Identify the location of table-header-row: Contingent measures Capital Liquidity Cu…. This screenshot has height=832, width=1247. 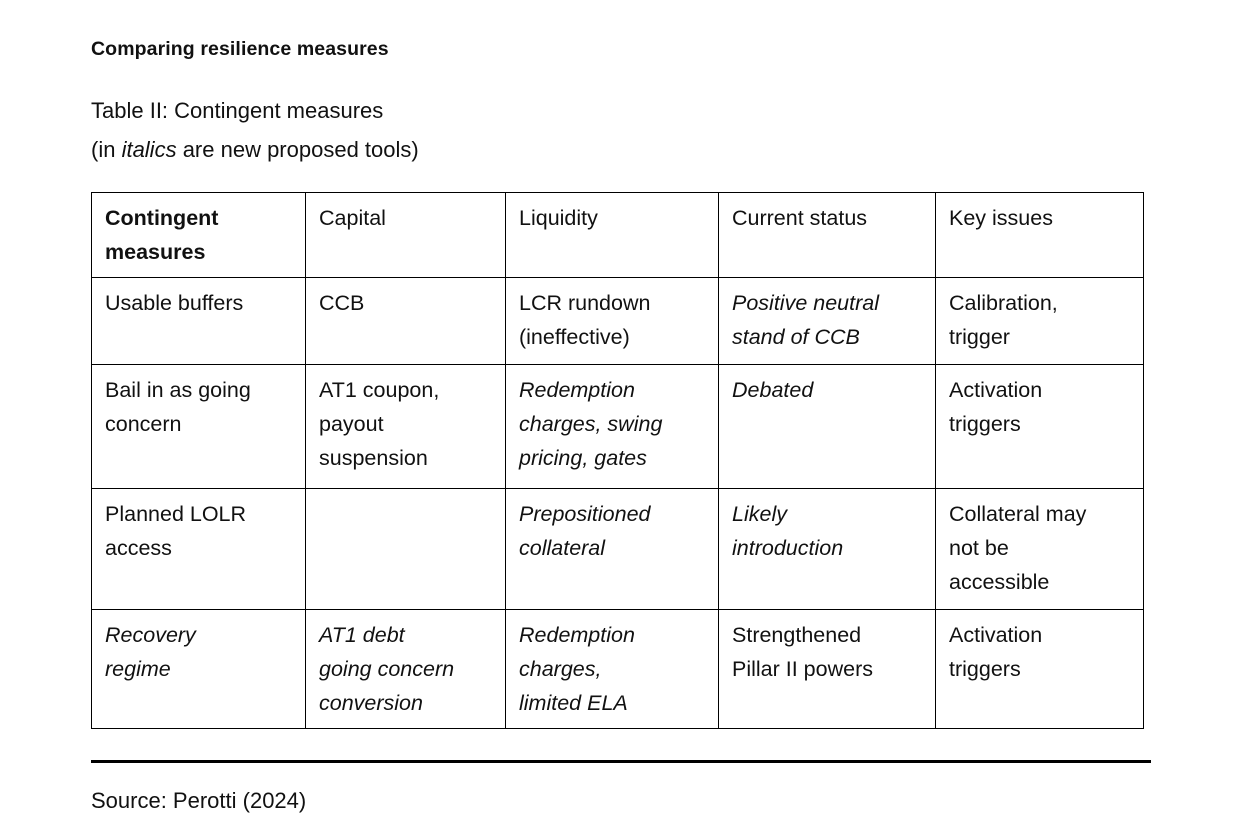
(617, 235).